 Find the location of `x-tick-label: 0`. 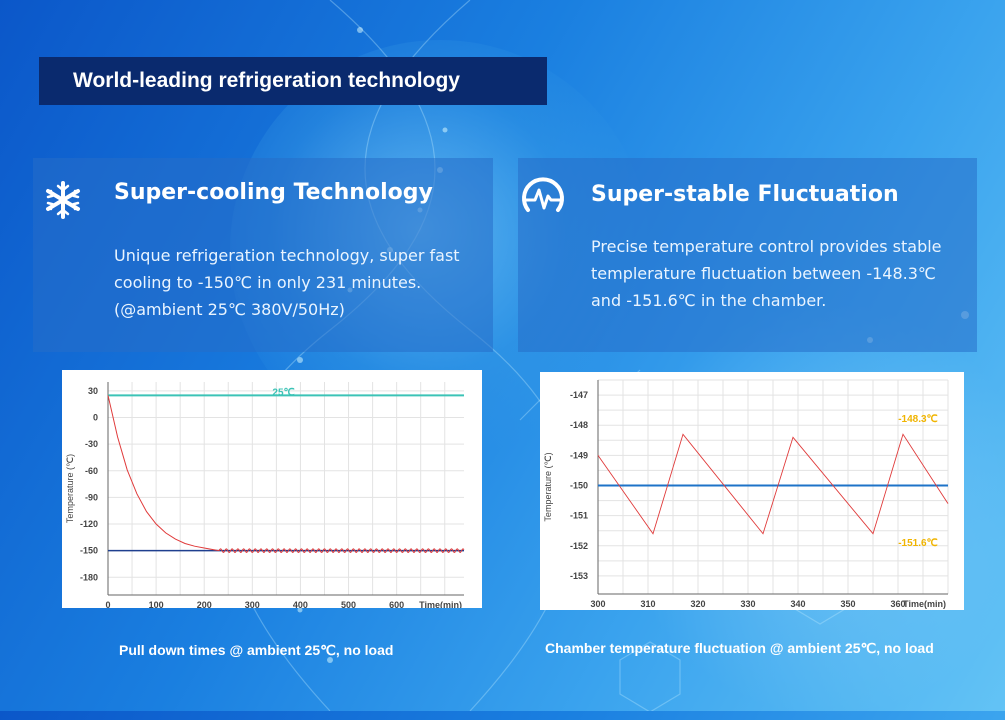

x-tick-label: 0 is located at coordinates (107, 604).